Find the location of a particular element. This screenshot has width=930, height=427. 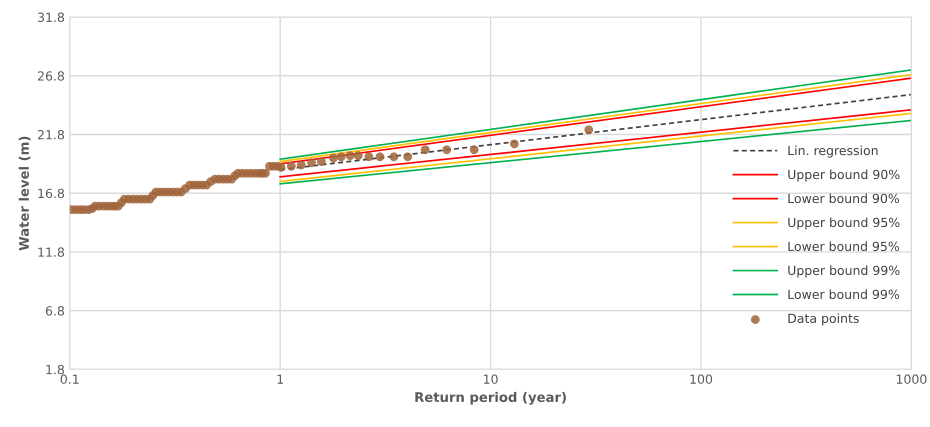

y-tick-label: 1.8 is located at coordinates (55, 369).